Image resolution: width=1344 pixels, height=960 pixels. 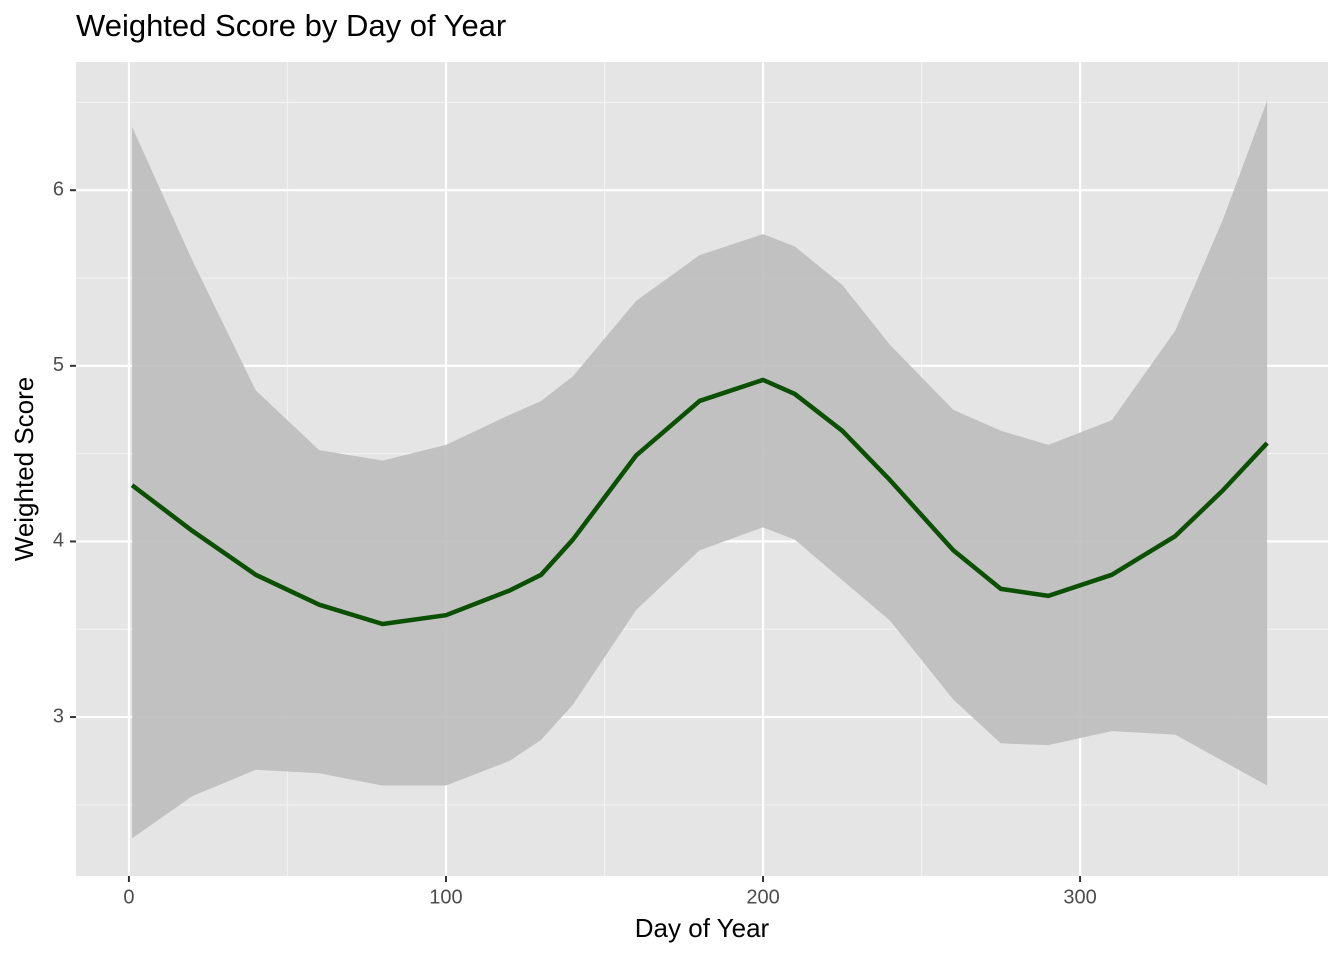 What do you see at coordinates (445, 897) in the screenshot?
I see `x-tick-label: 100` at bounding box center [445, 897].